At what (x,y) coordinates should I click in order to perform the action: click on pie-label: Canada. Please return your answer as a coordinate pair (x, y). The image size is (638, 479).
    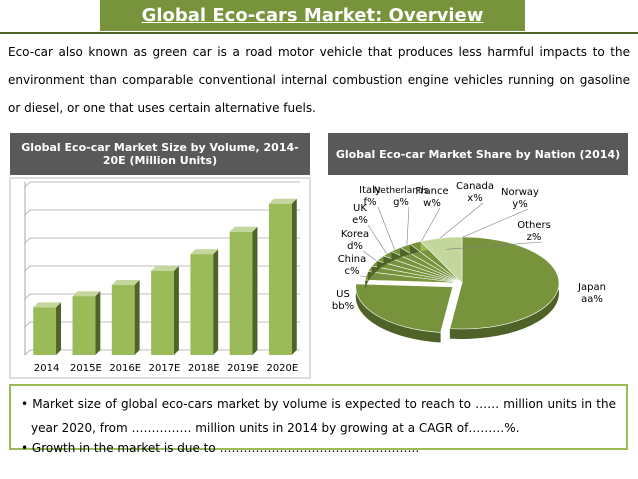
    Looking at the image, I should click on (475, 186).